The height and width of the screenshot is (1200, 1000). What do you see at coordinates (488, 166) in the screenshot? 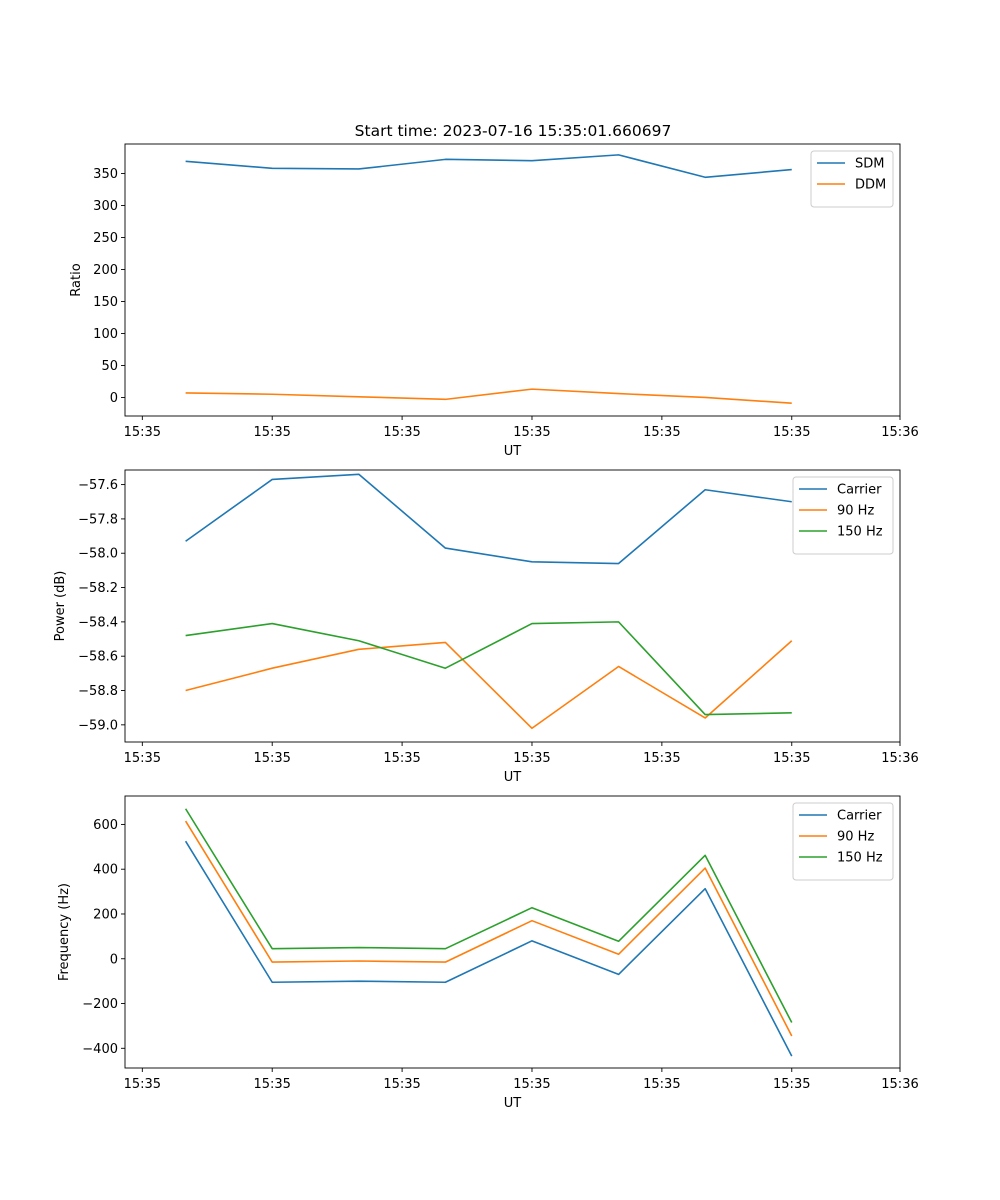
I see `series-line-sdm` at bounding box center [488, 166].